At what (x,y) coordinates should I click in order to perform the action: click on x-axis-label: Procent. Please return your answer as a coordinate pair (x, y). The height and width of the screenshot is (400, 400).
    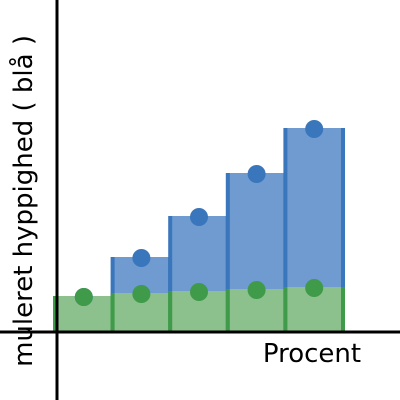
    Looking at the image, I should click on (312, 354).